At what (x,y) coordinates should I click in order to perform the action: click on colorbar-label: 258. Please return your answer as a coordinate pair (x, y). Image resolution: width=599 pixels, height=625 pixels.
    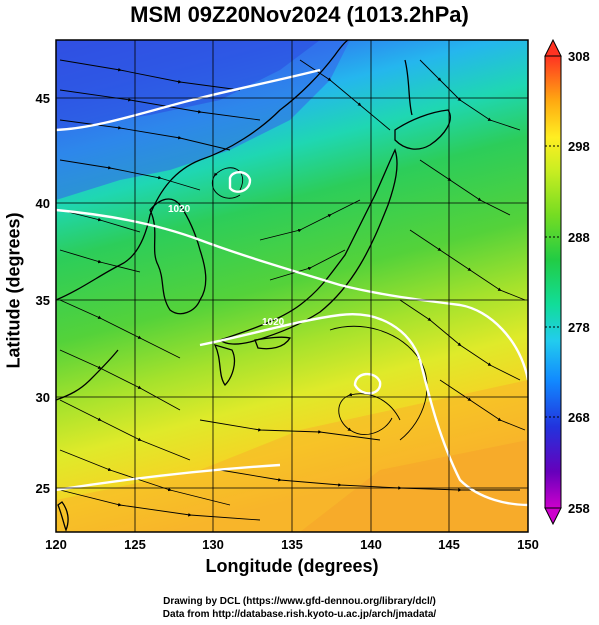
    Looking at the image, I should click on (579, 508).